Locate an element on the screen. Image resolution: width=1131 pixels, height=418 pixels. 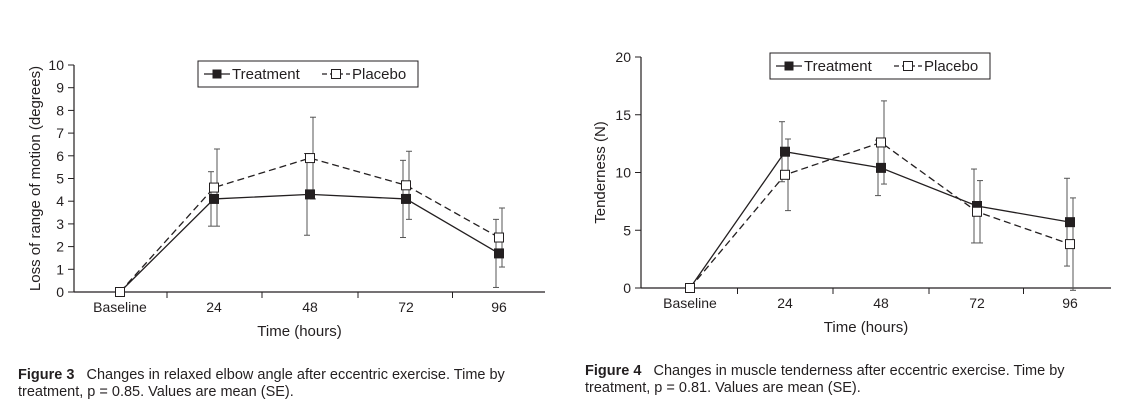
fig3-legend-placebo-label: Placebo is located at coordinates (379, 74).